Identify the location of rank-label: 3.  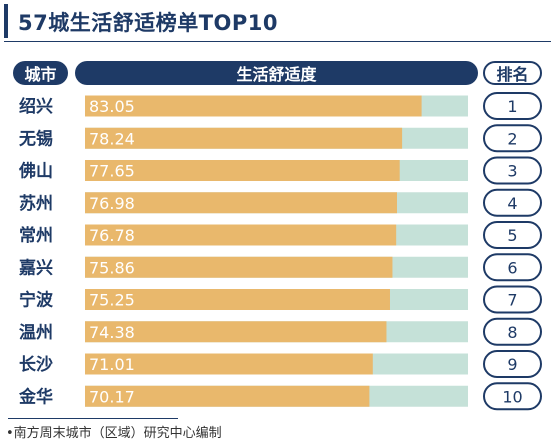
(512, 171).